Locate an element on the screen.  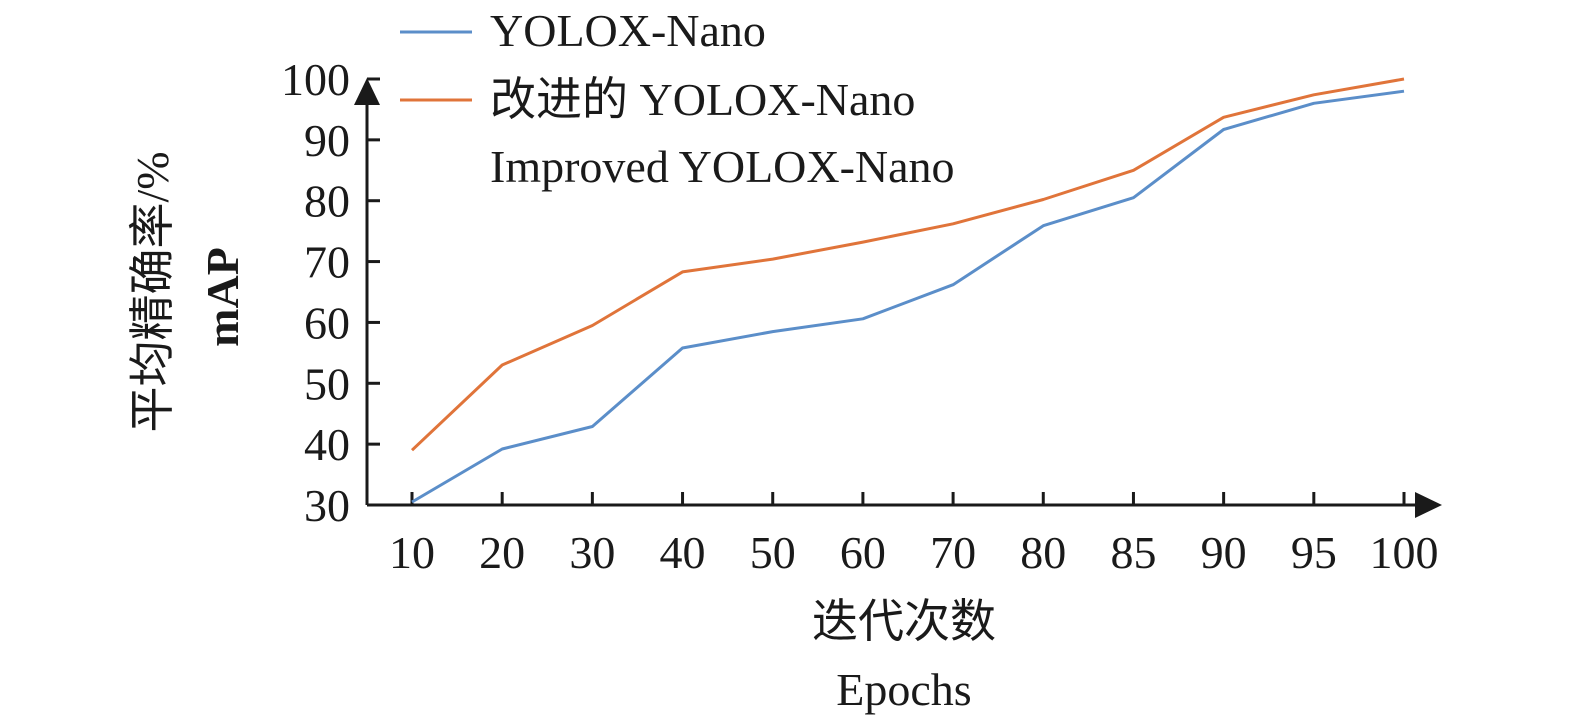
x-tick-label: 85 is located at coordinates (1133, 552).